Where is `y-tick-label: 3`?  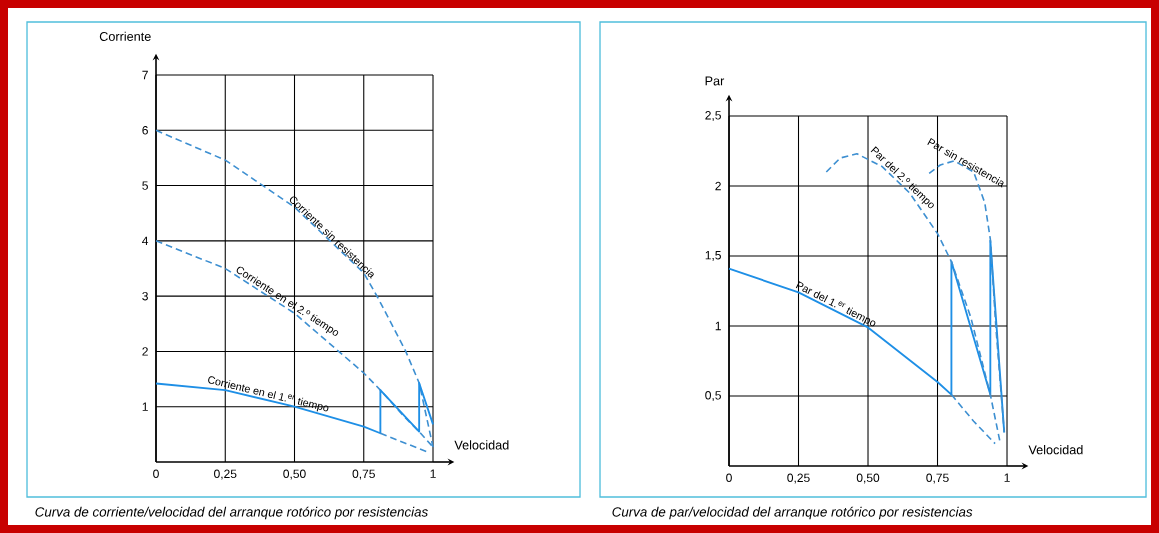 y-tick-label: 3 is located at coordinates (145, 296).